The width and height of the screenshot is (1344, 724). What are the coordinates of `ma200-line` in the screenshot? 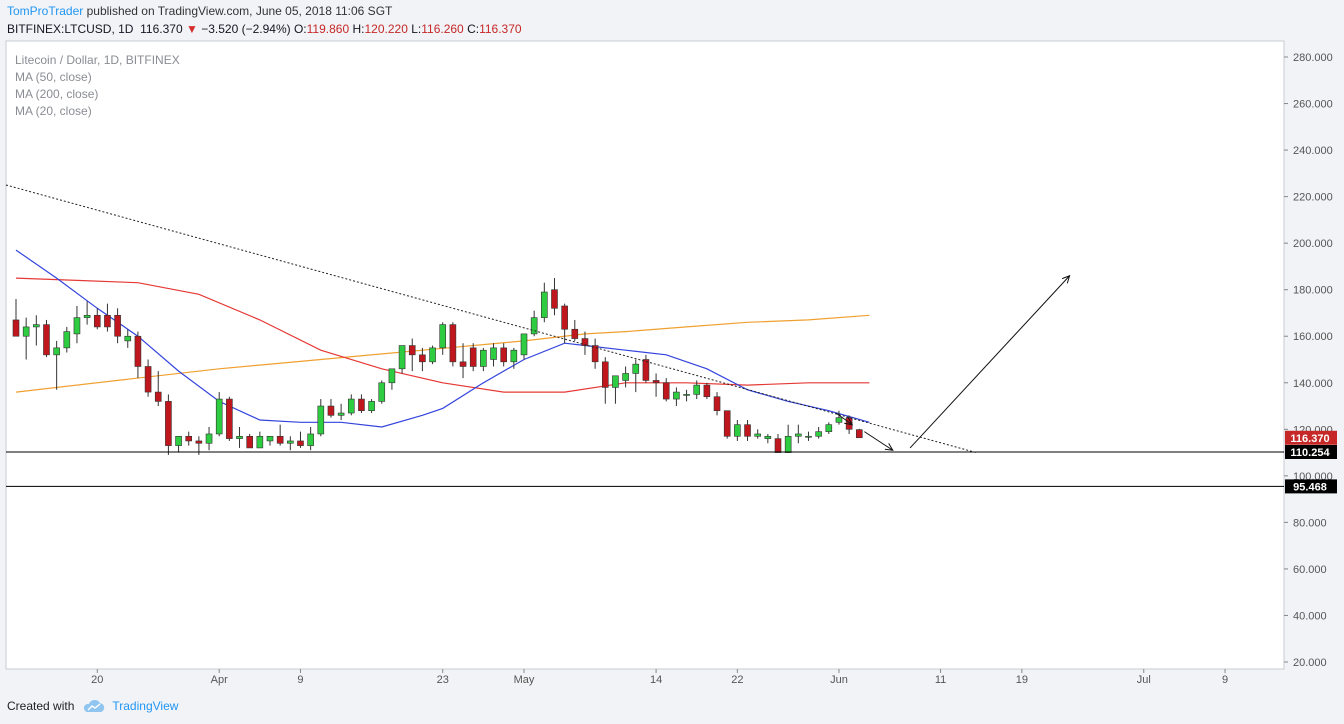 It's located at (442, 353).